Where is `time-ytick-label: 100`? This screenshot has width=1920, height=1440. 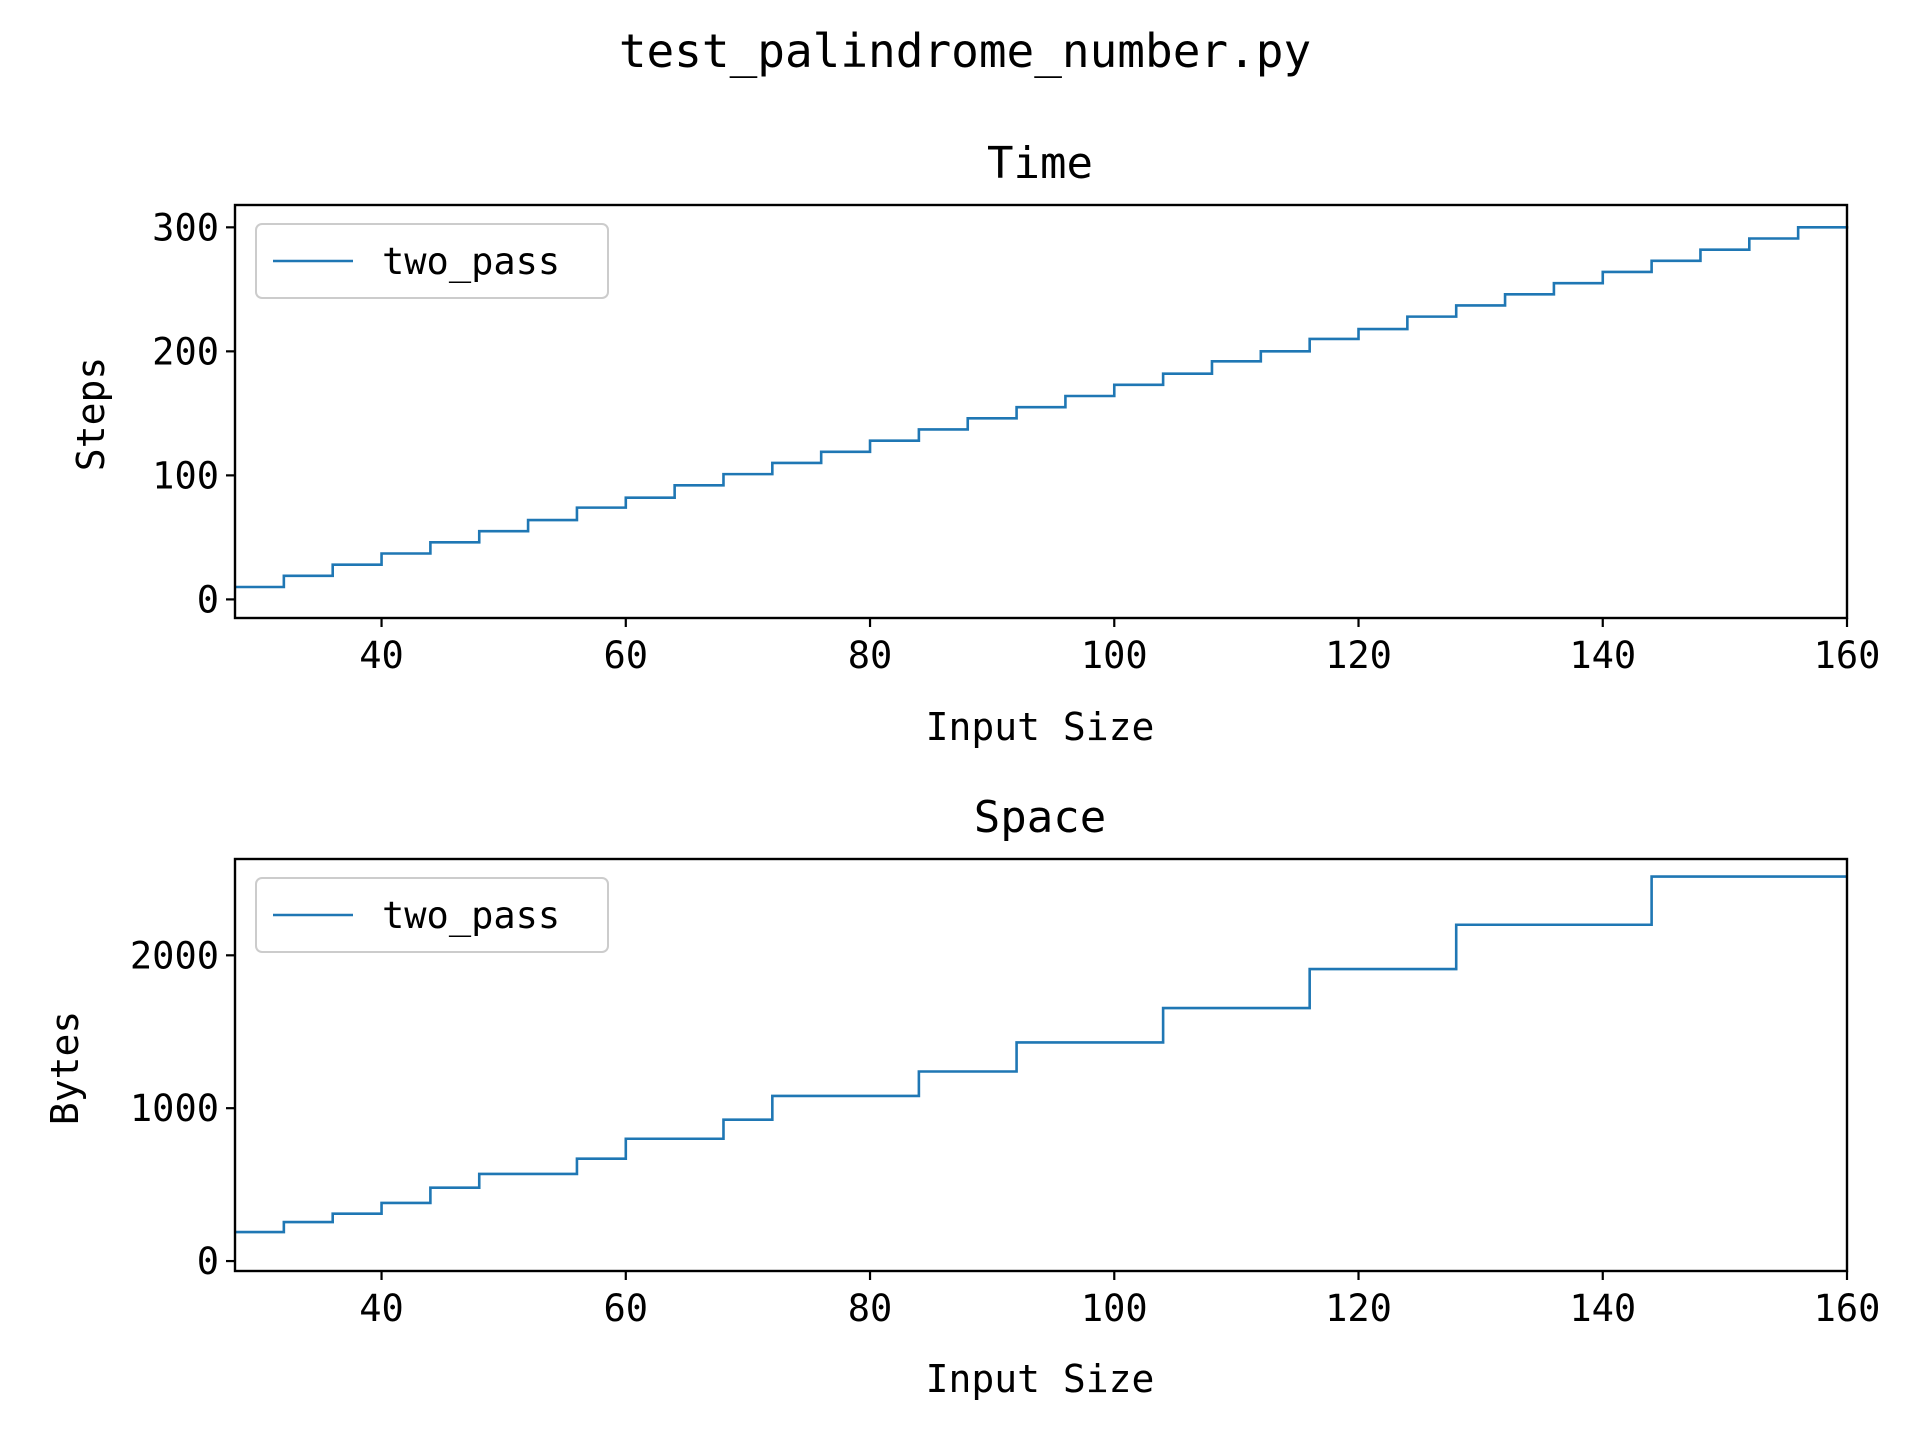 time-ytick-label: 100 is located at coordinates (185, 475).